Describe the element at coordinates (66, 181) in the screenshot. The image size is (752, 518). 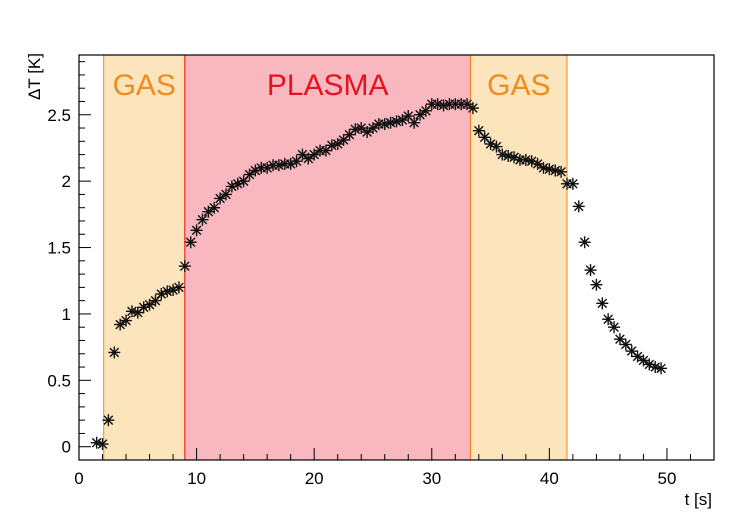
I see `y-tick-label: 2` at that location.